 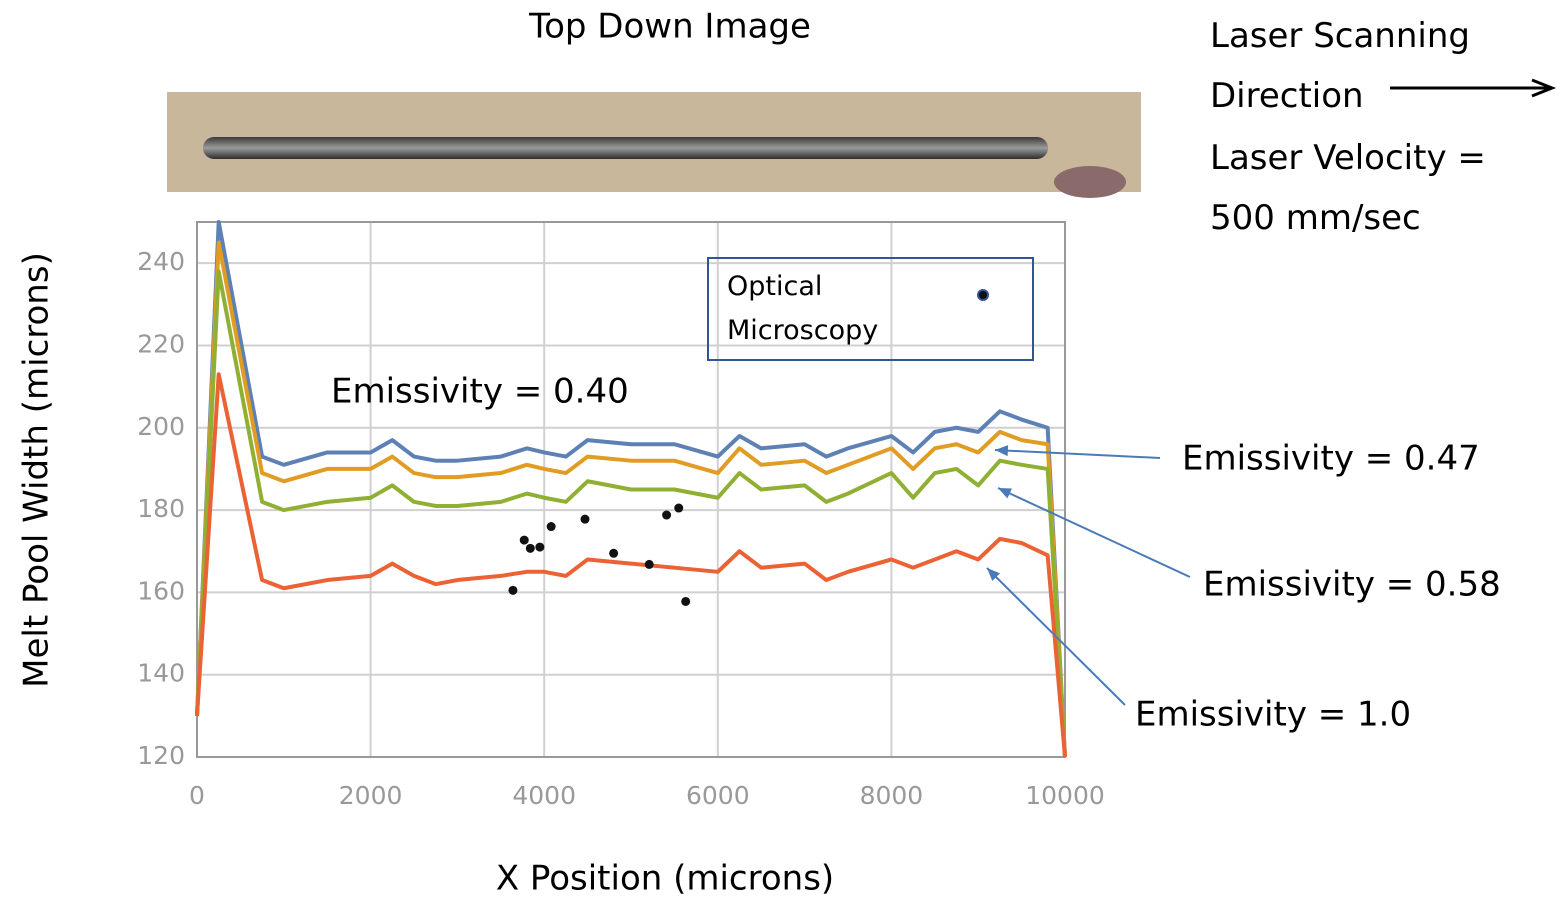 I want to click on y-tick-label: 160, so click(x=161, y=590).